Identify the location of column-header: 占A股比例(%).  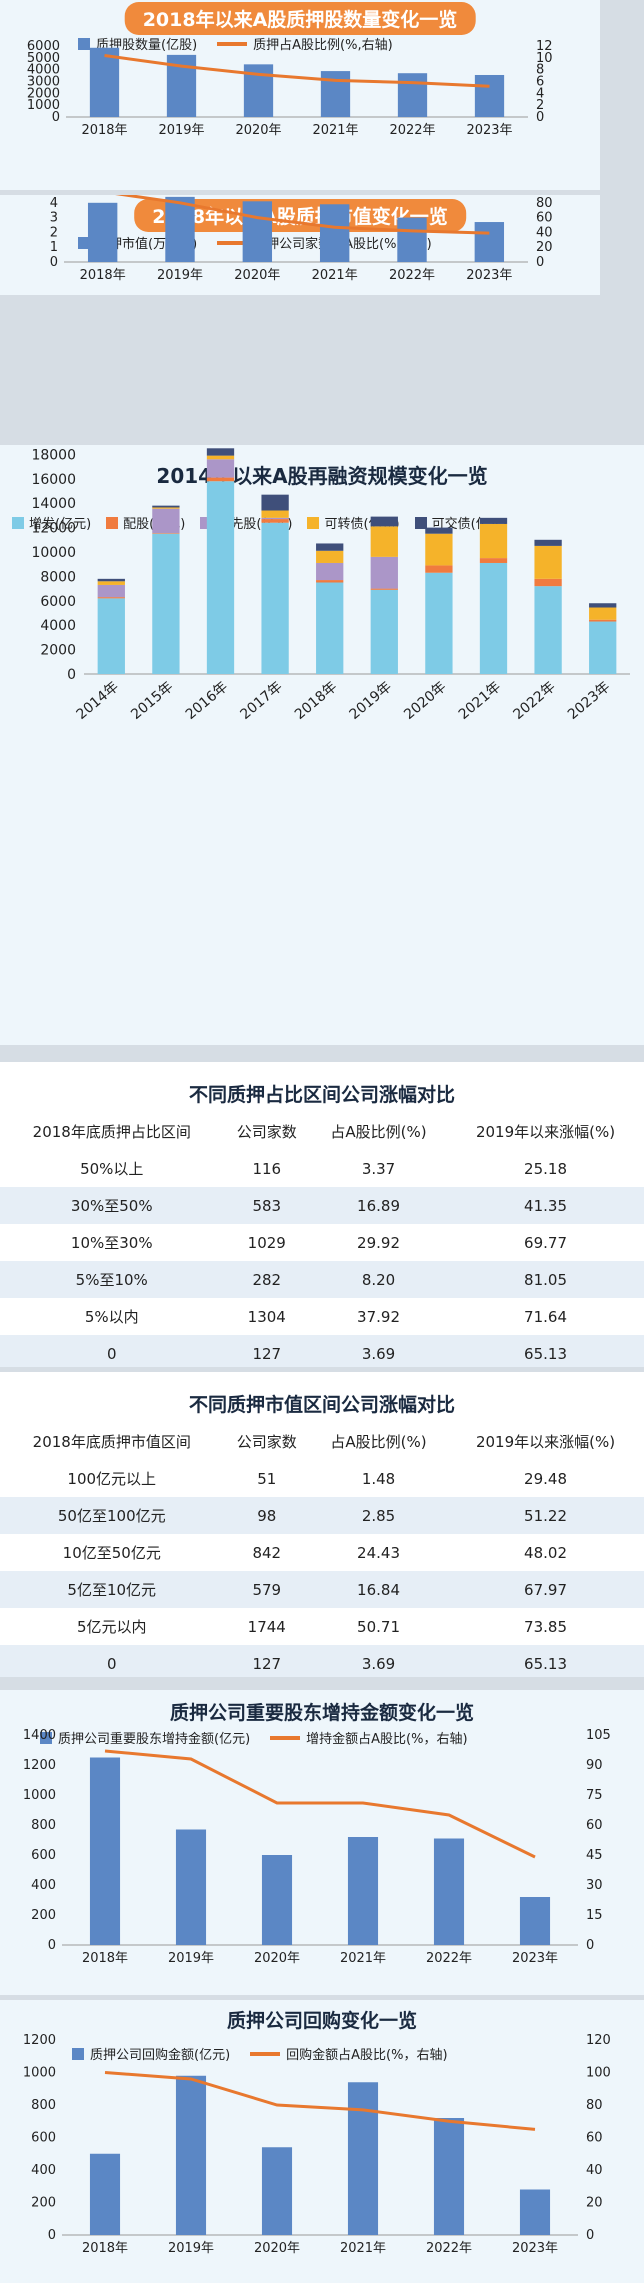
(378, 1131).